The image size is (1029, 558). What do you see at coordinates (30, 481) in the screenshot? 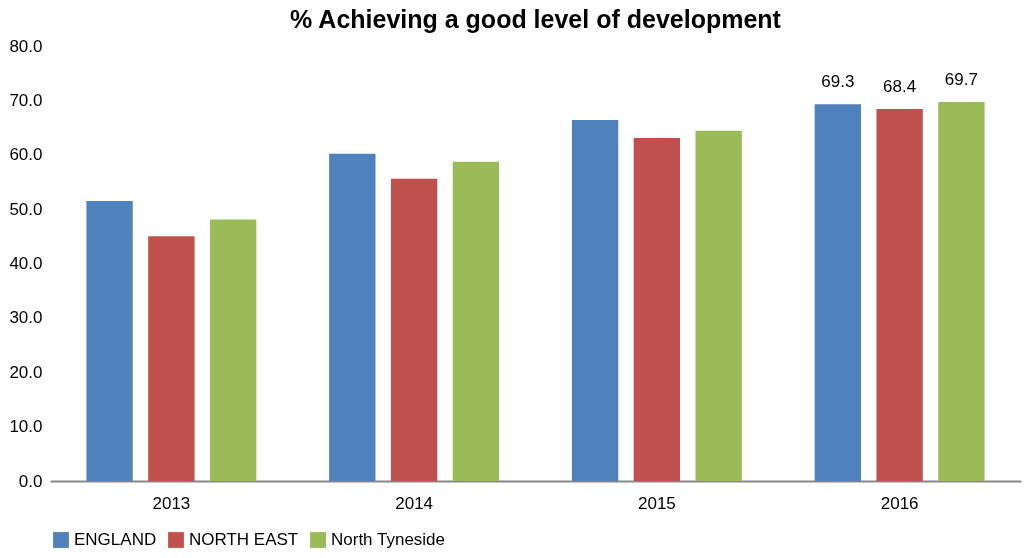
I see `y-tick-label: 0.0` at bounding box center [30, 481].